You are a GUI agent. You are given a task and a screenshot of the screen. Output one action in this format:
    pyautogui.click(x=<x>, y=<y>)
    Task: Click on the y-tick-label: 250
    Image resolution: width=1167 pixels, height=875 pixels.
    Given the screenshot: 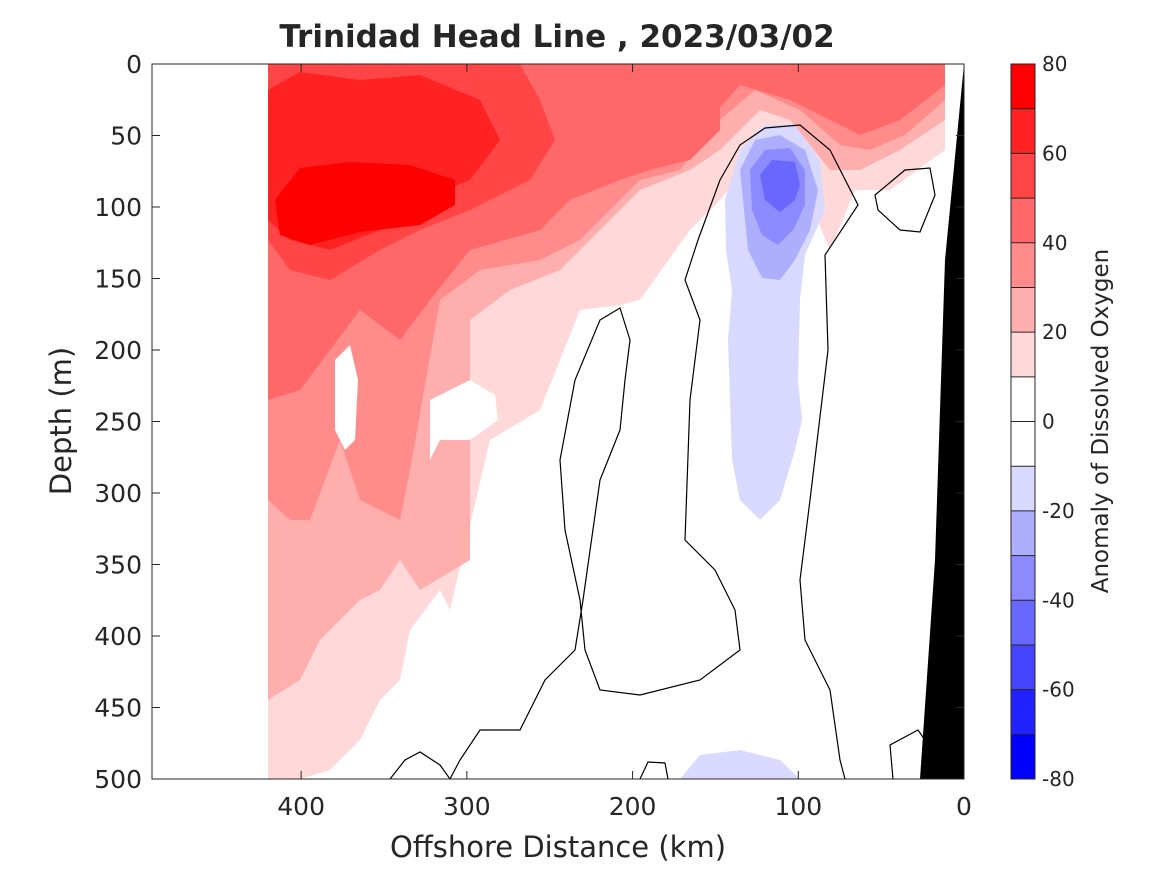 What is the action you would take?
    pyautogui.click(x=118, y=422)
    